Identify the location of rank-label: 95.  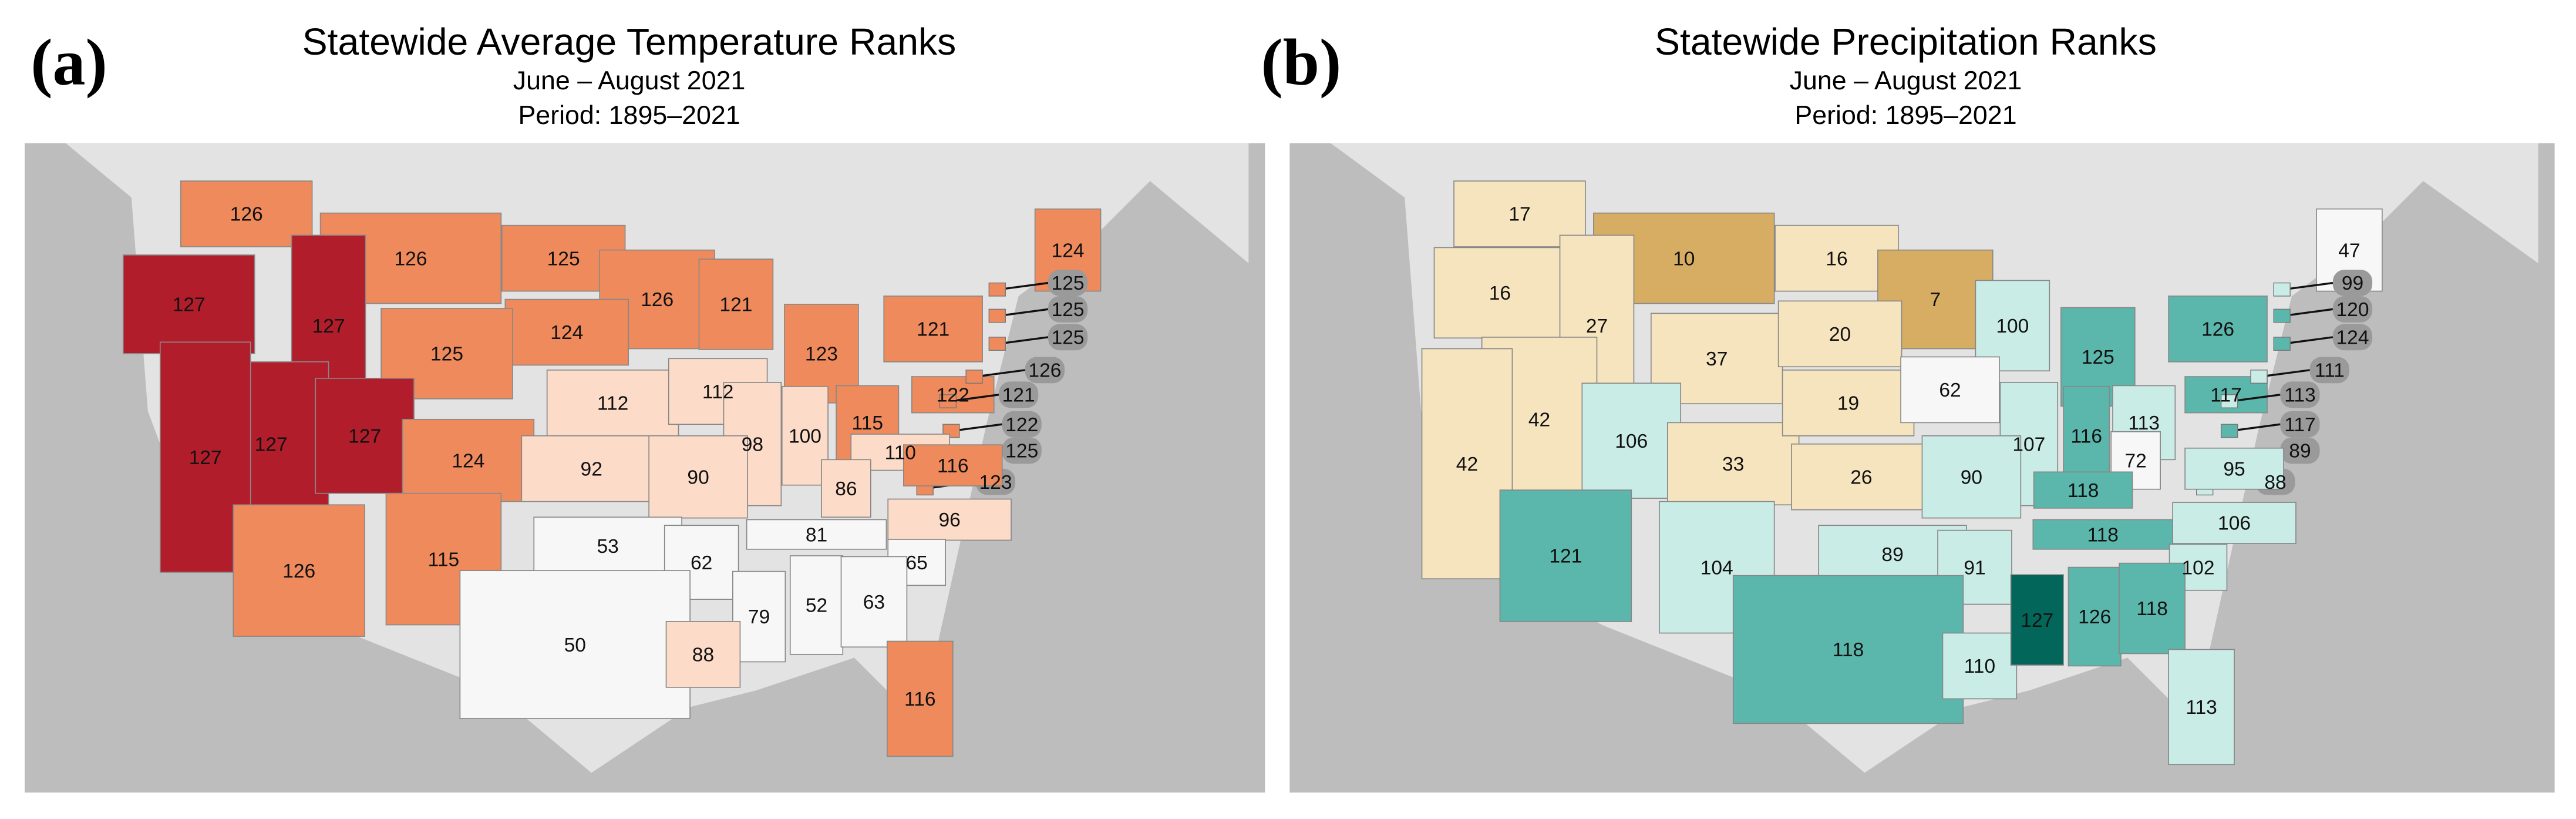
(2234, 469).